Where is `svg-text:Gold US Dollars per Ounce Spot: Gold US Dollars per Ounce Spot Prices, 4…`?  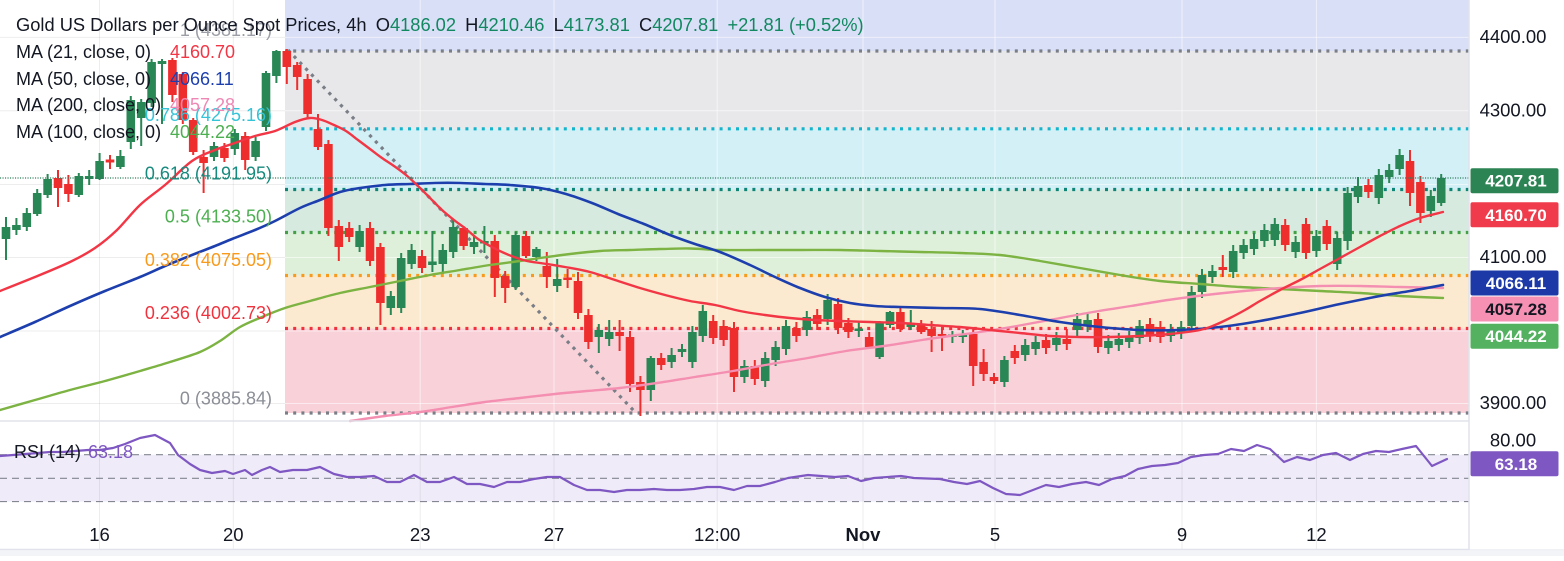 svg-text:Gold US Dollars per Ounce Spot: Gold US Dollars per Ounce Spot Prices, 4… is located at coordinates (440, 24).